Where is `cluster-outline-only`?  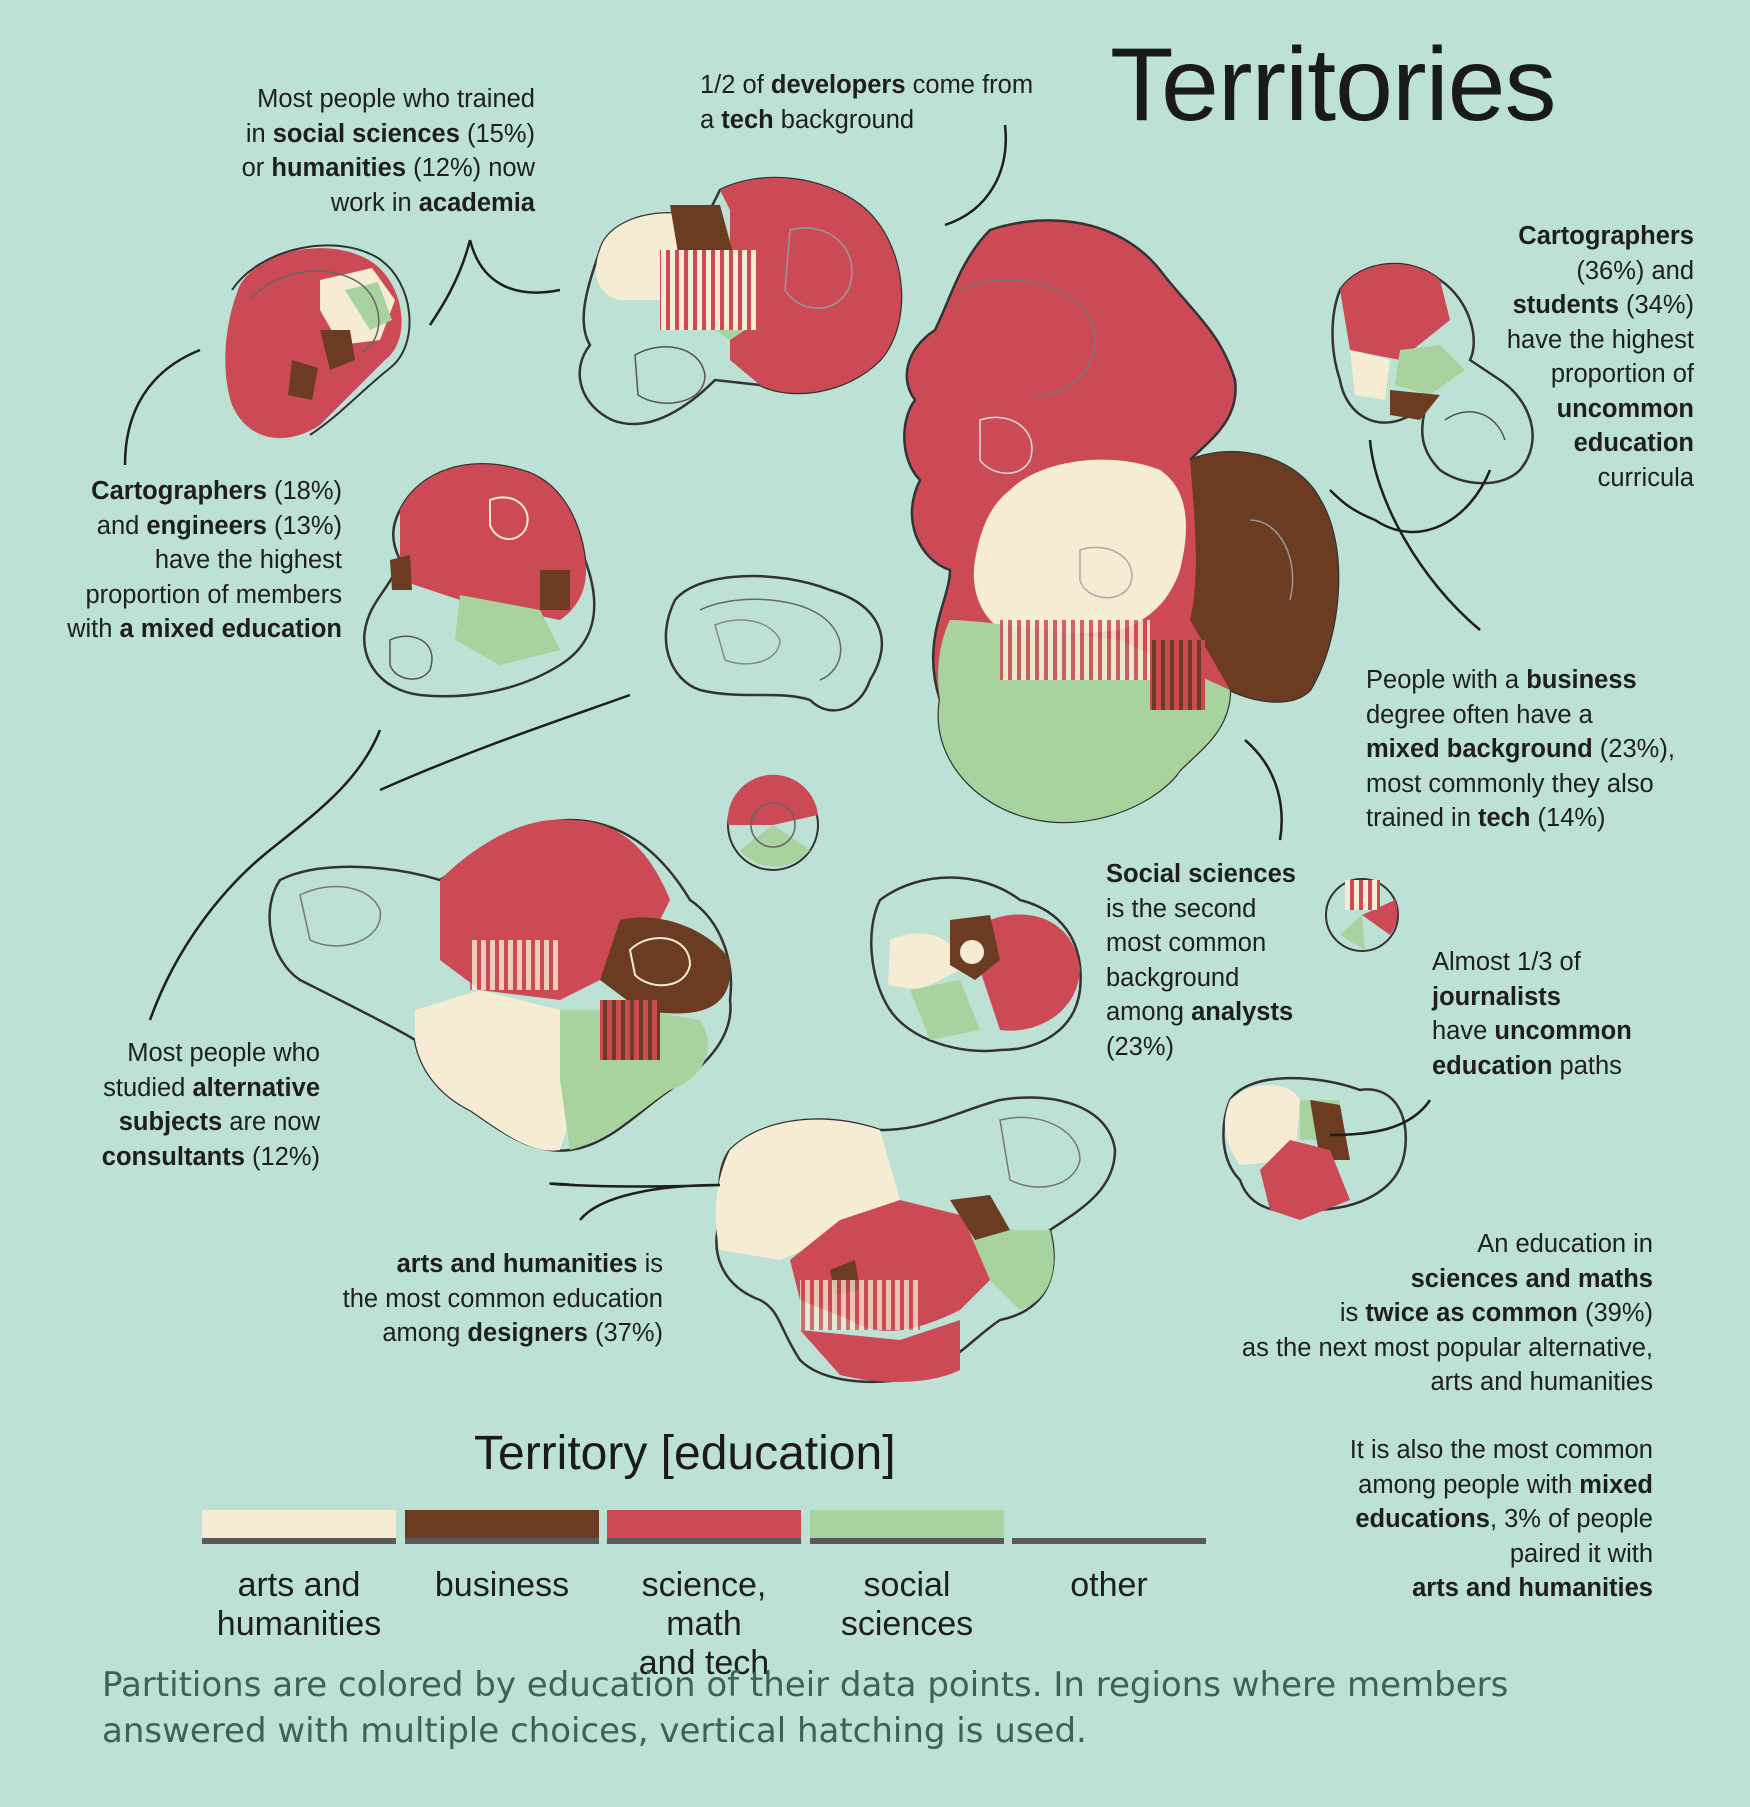
cluster-outline-only is located at coordinates (774, 643).